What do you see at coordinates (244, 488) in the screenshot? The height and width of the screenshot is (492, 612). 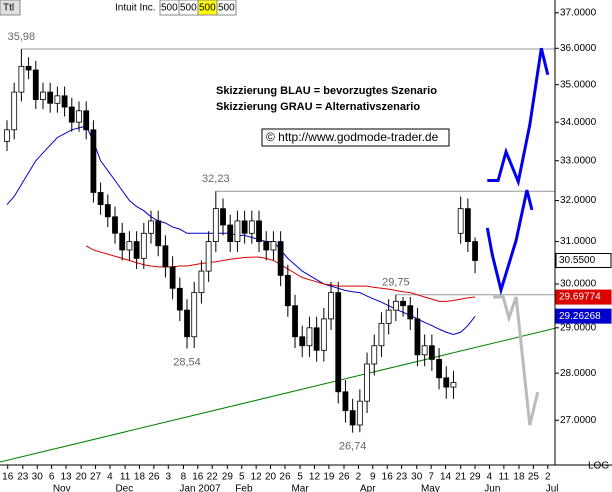 I see `month-label: Feb` at bounding box center [244, 488].